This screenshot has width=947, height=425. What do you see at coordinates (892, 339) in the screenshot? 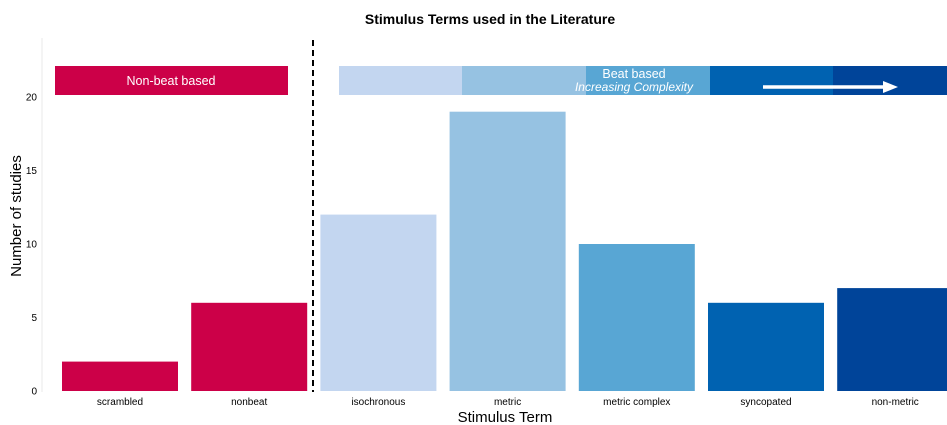
I see `bar-non-metric` at bounding box center [892, 339].